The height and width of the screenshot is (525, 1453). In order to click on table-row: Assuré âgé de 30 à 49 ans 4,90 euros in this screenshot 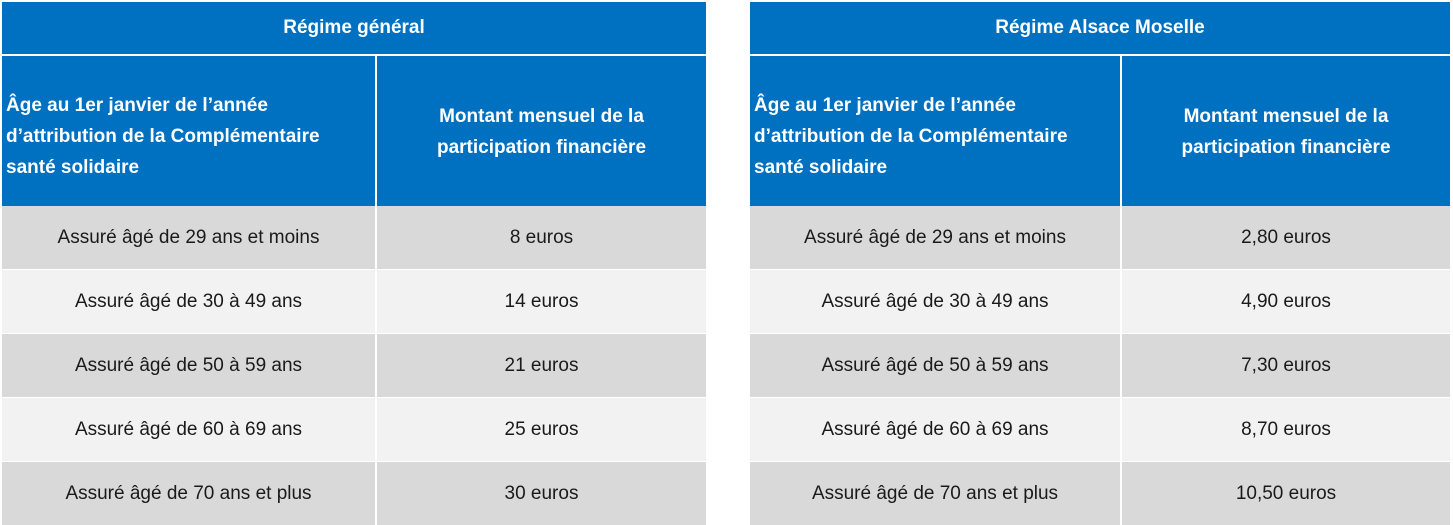, I will do `click(1100, 301)`.